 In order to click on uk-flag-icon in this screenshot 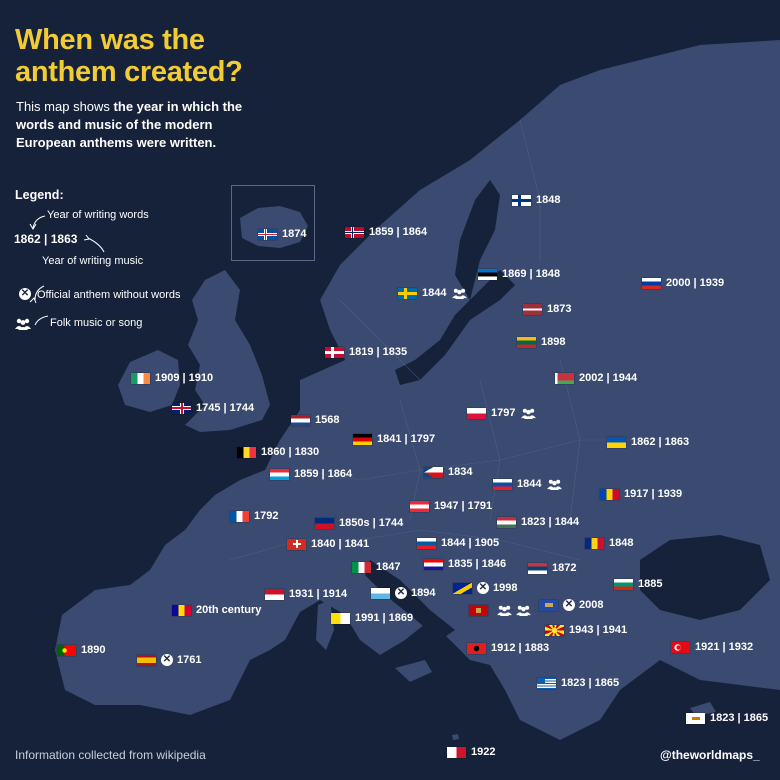, I will do `click(181, 408)`.